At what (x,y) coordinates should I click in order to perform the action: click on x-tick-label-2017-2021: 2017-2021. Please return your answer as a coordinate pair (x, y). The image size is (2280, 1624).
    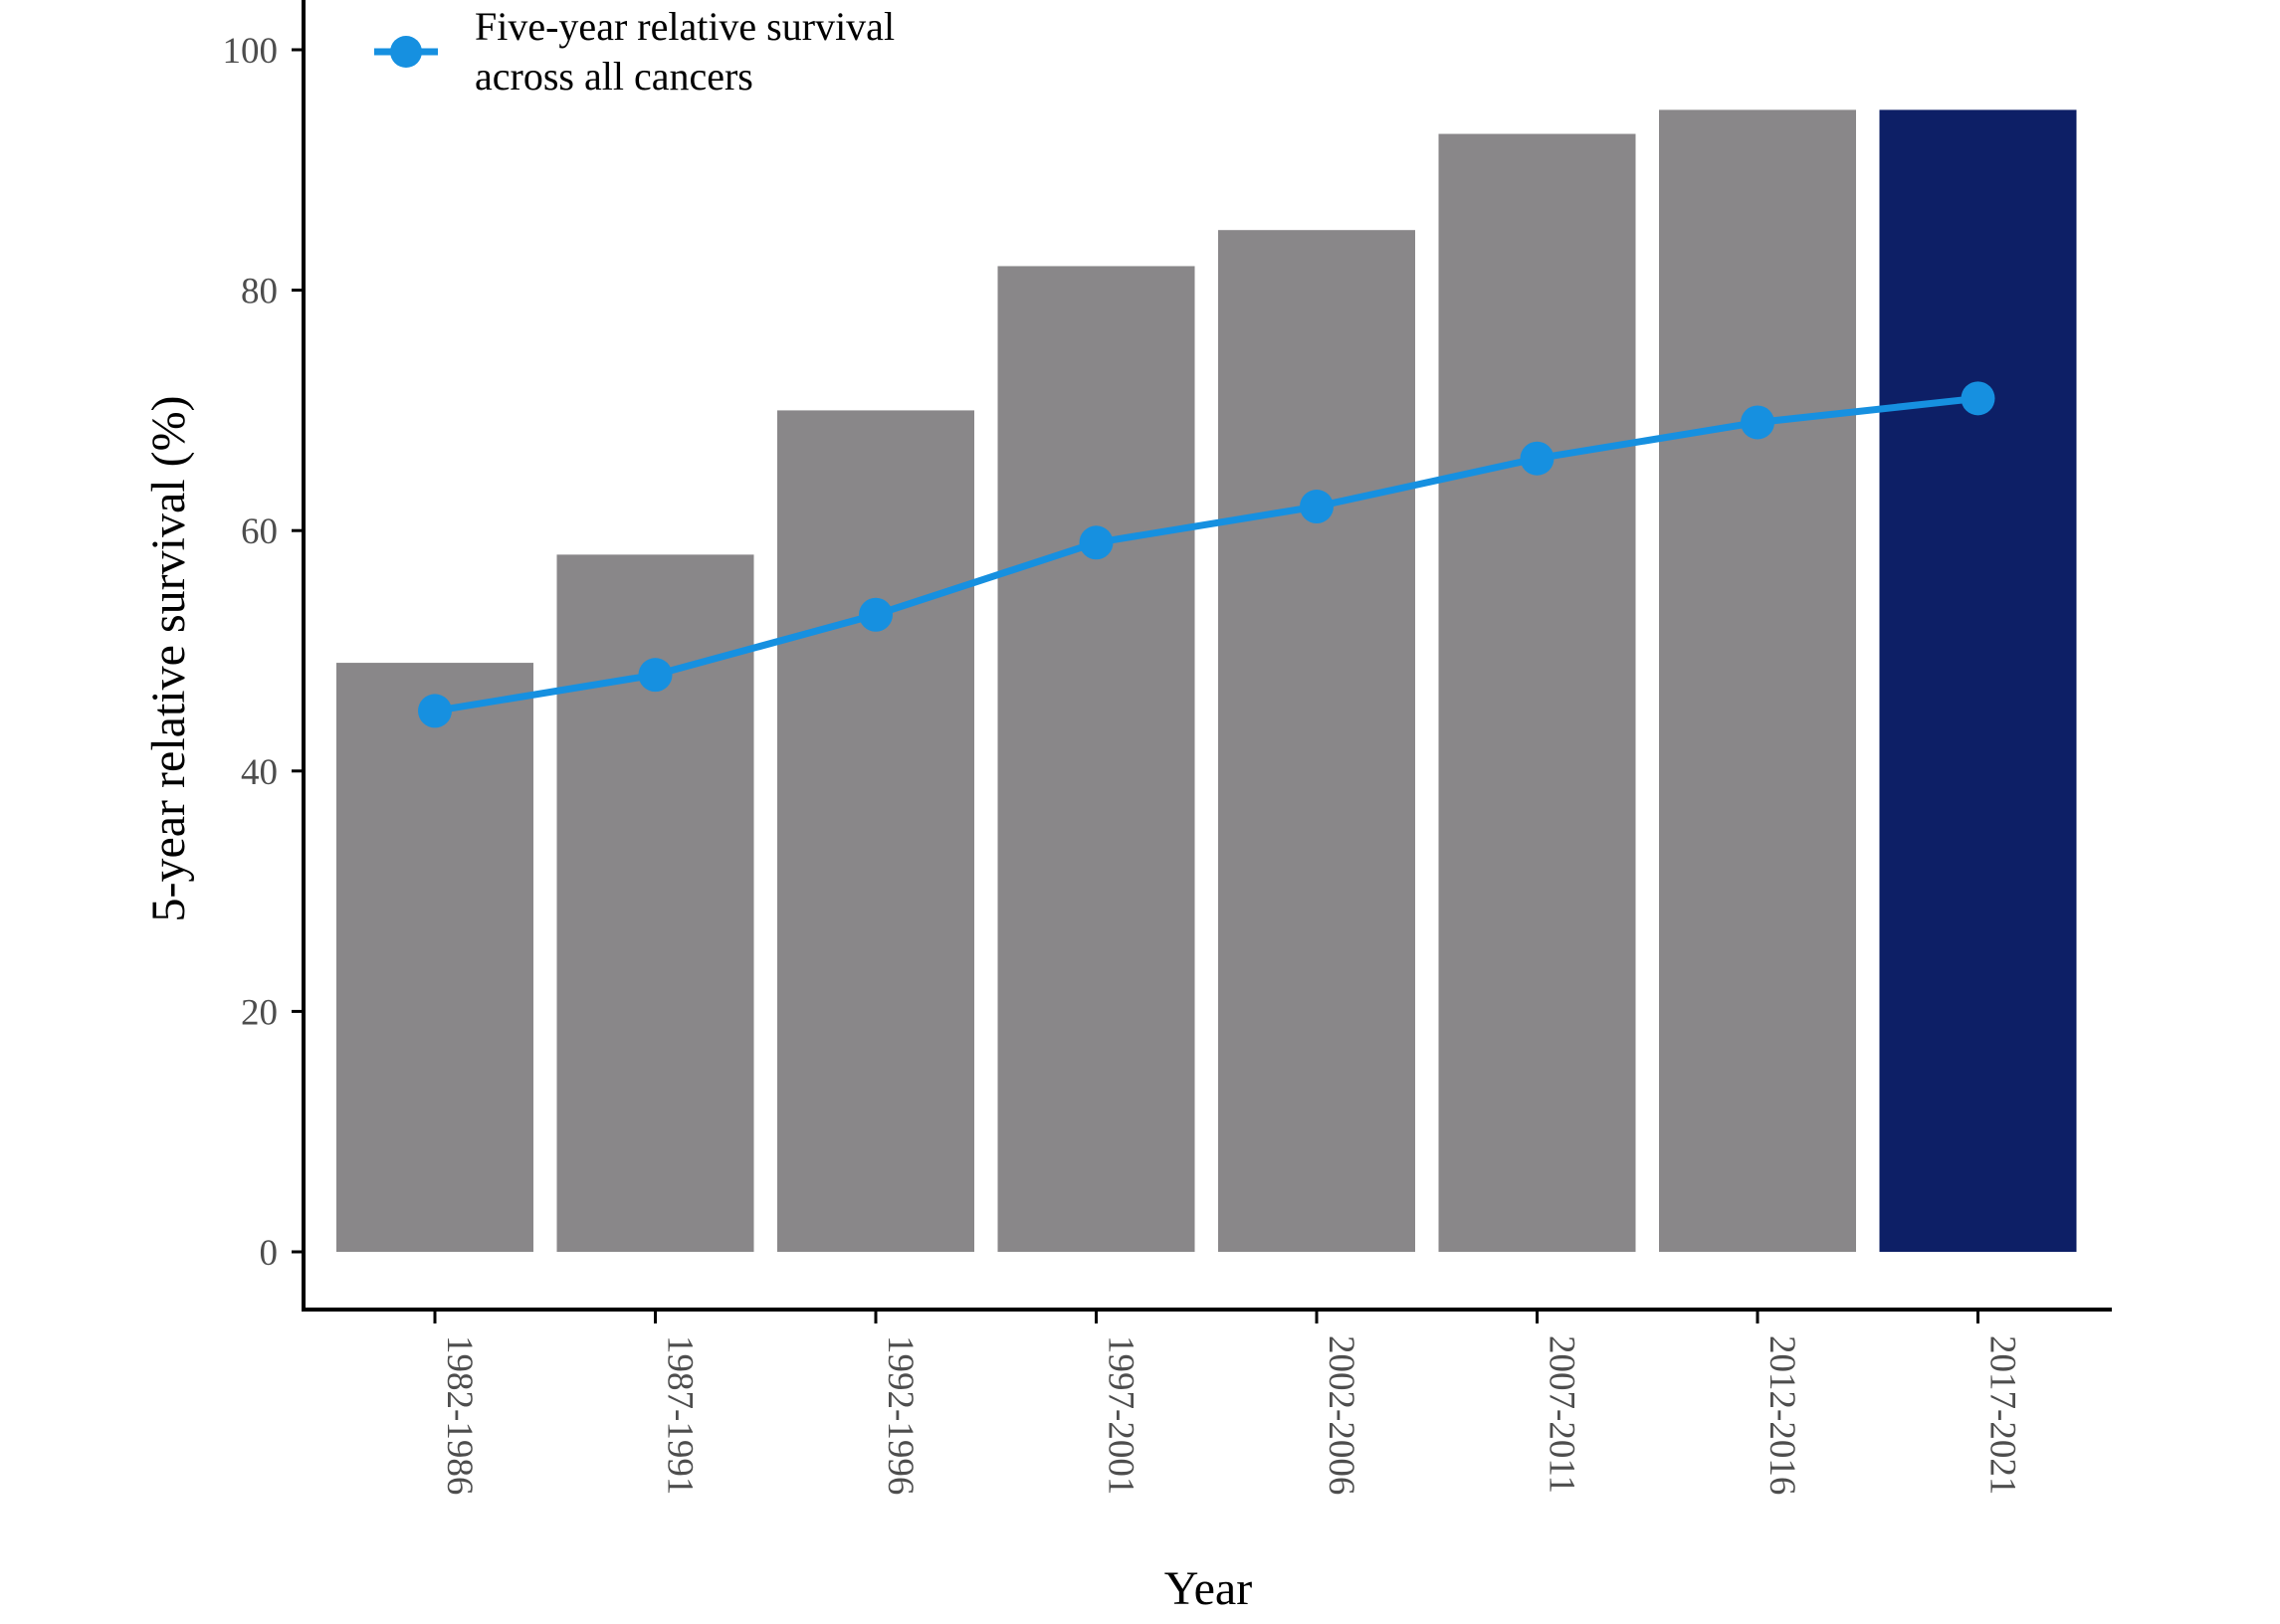
    Looking at the image, I should click on (2002, 1415).